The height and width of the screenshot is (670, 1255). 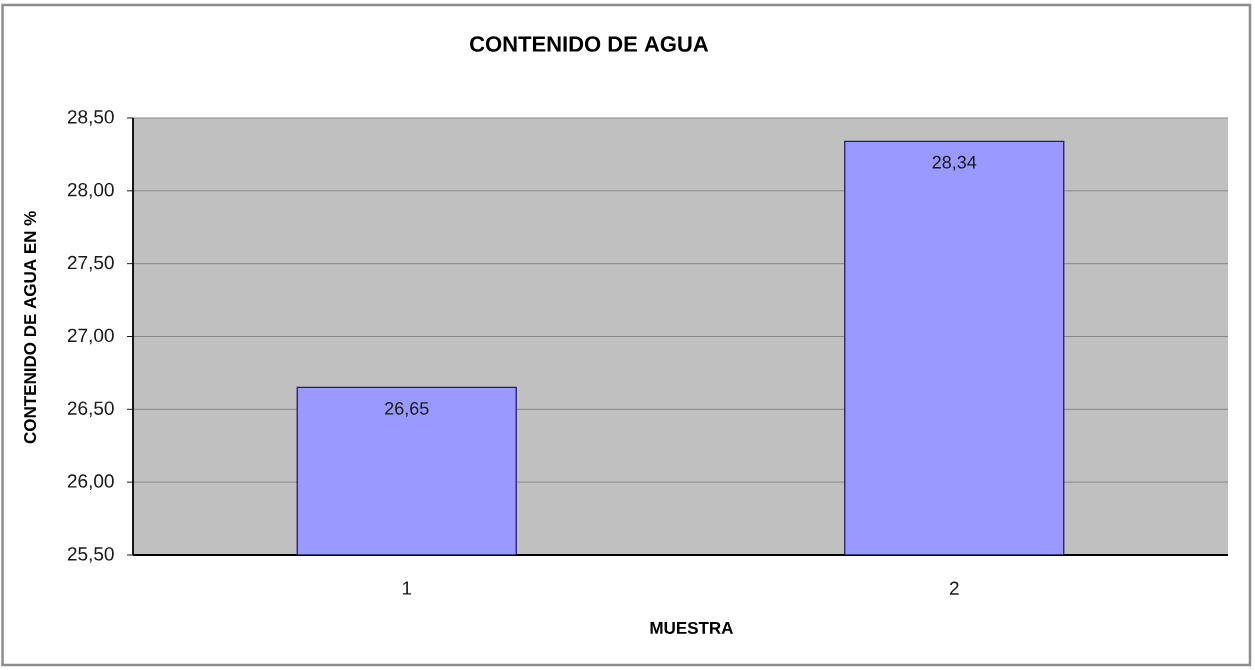 I want to click on x-axis-title: MUESTRA, so click(x=692, y=627).